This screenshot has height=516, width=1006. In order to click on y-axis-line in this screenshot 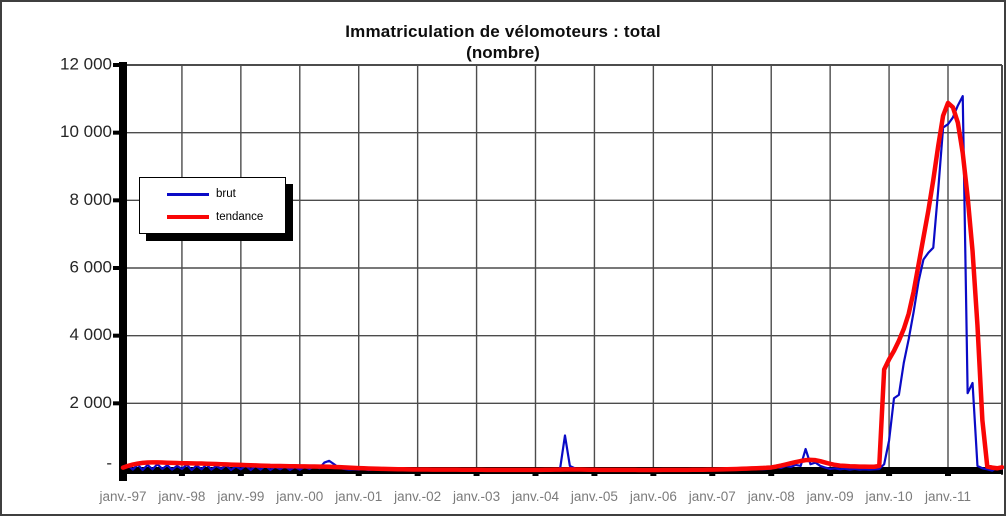, I will do `click(123, 271)`.